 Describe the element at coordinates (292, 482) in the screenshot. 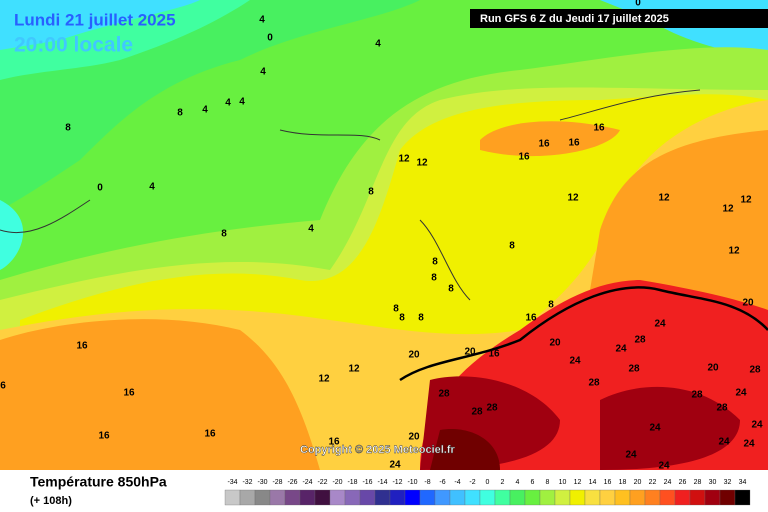

I see `scale-label: -26` at that location.